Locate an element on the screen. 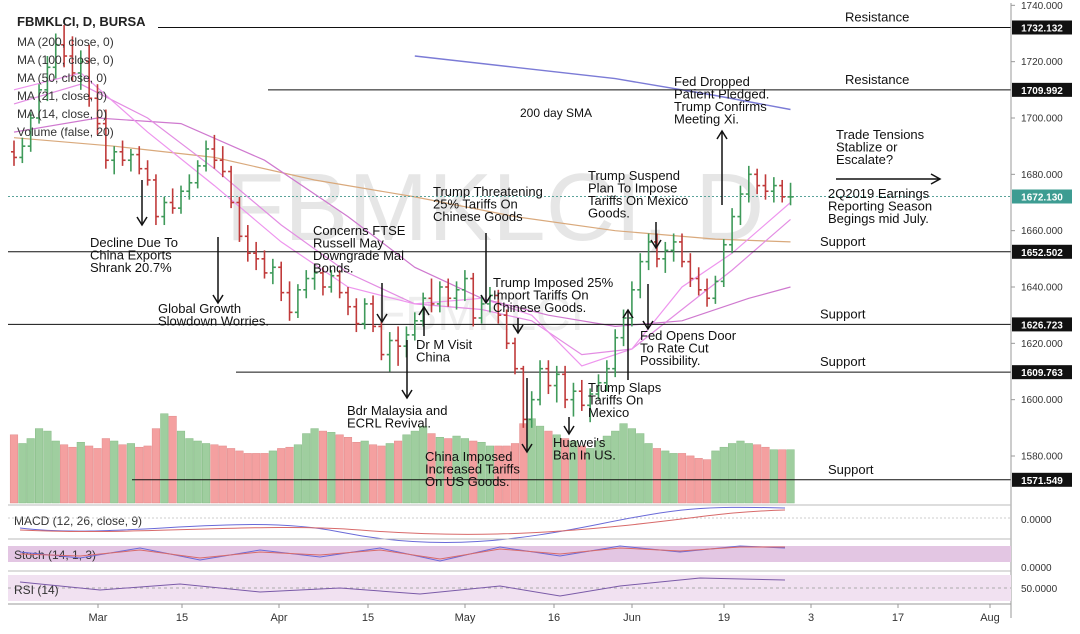 This screenshot has height=634, width=1080. volume-bars is located at coordinates (402, 458).